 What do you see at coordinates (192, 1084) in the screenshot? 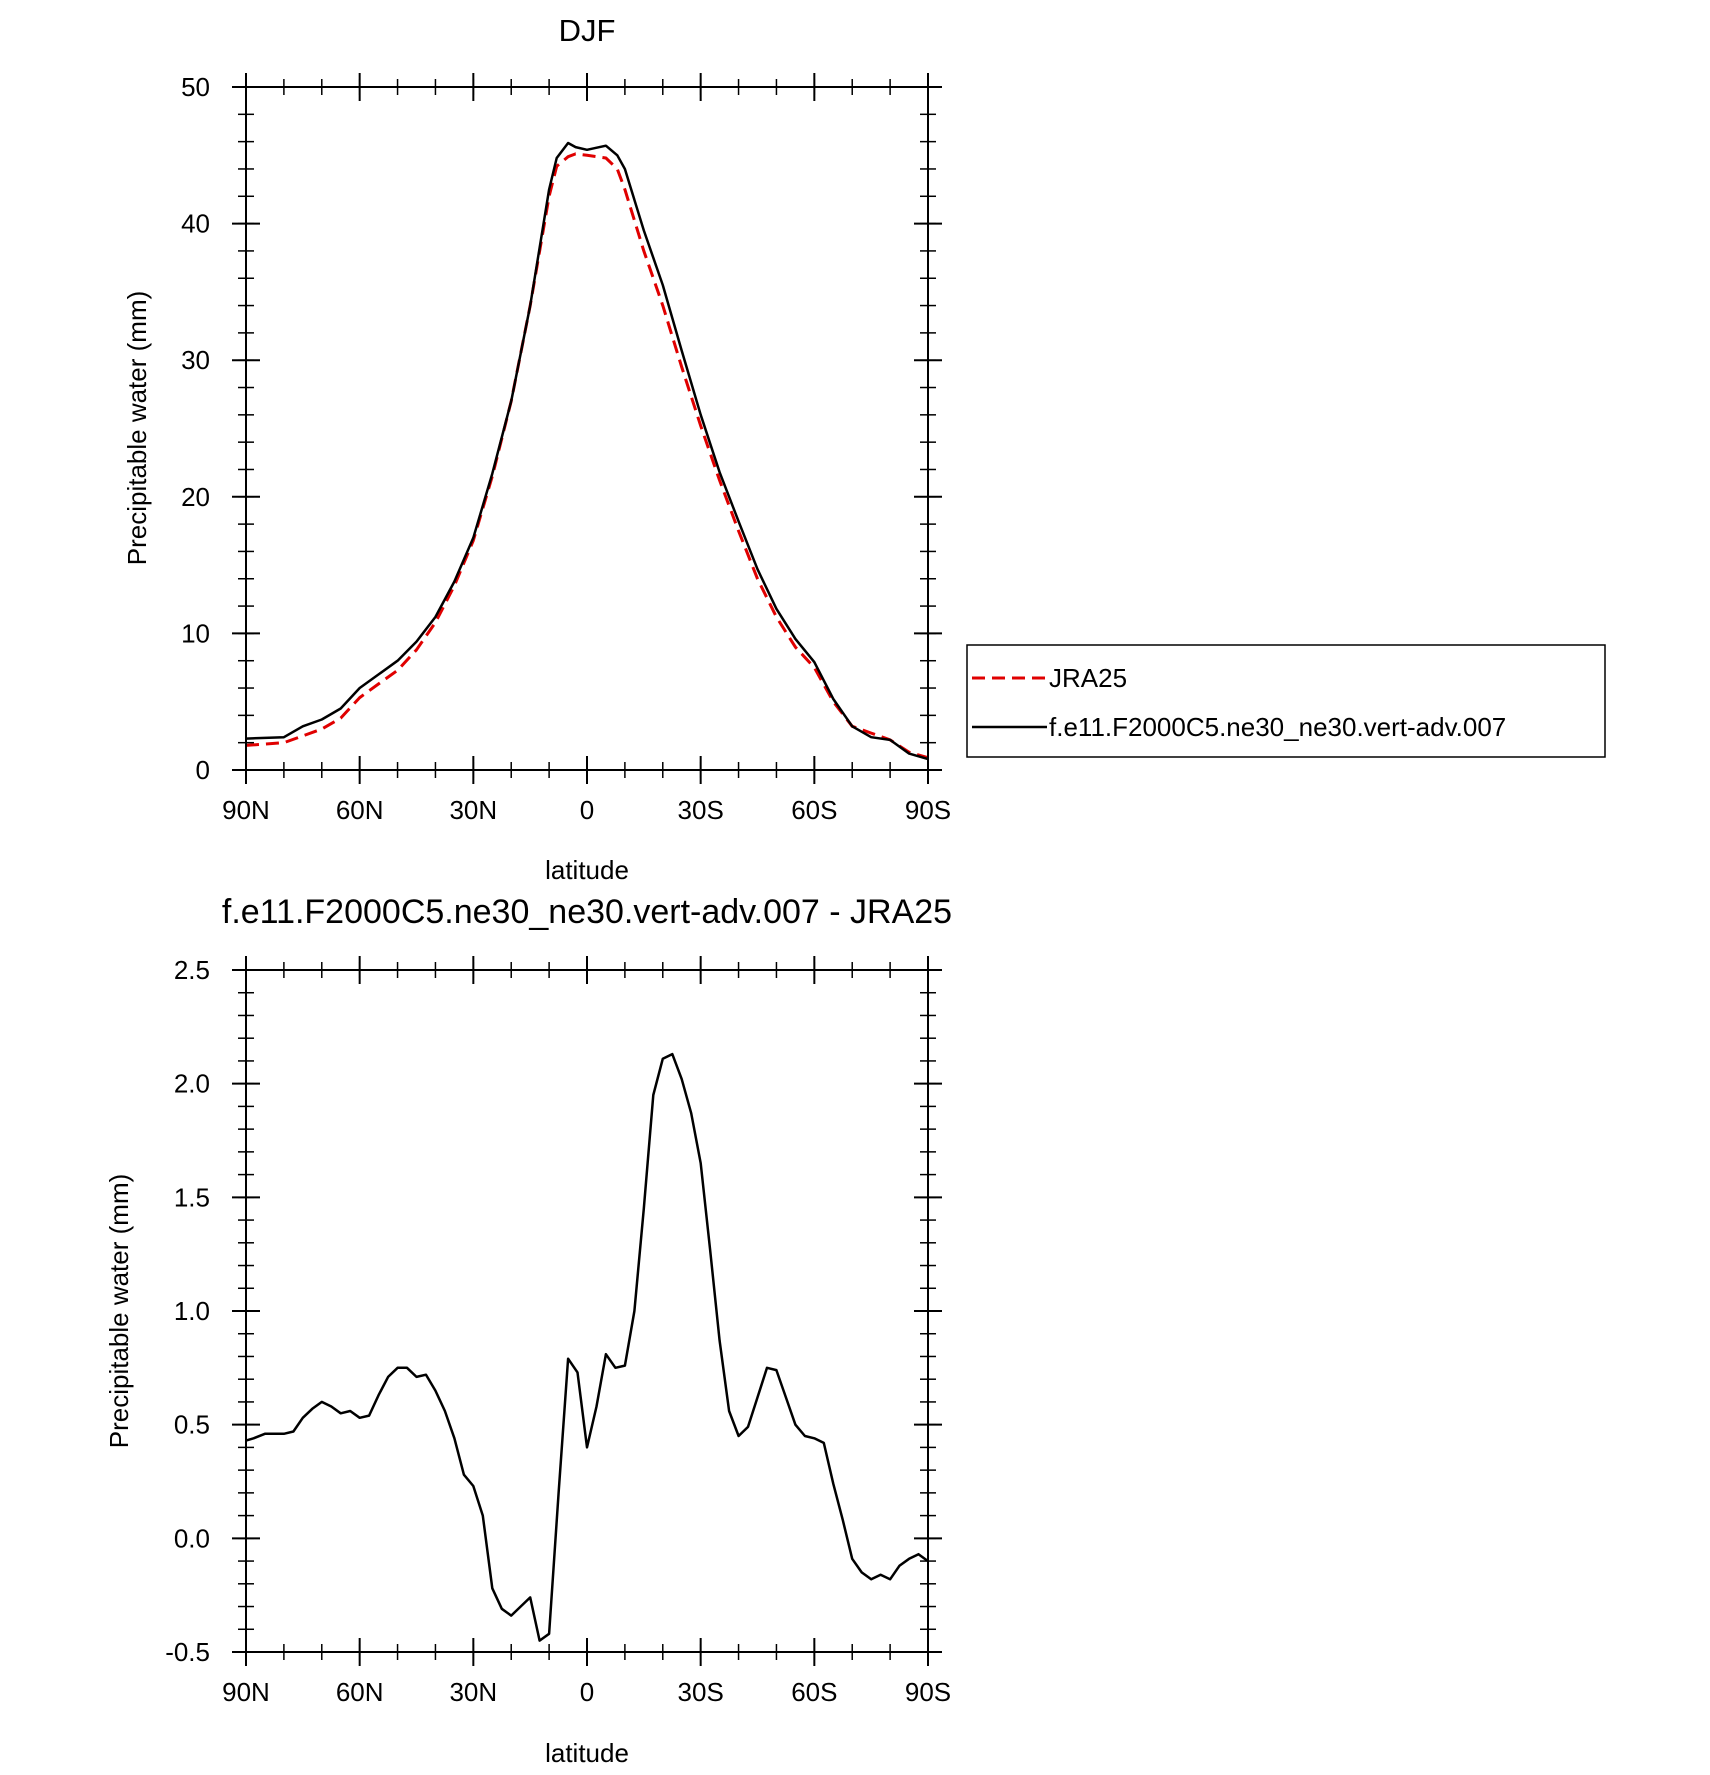
I see `y-tick-label: 2.0` at bounding box center [192, 1084].